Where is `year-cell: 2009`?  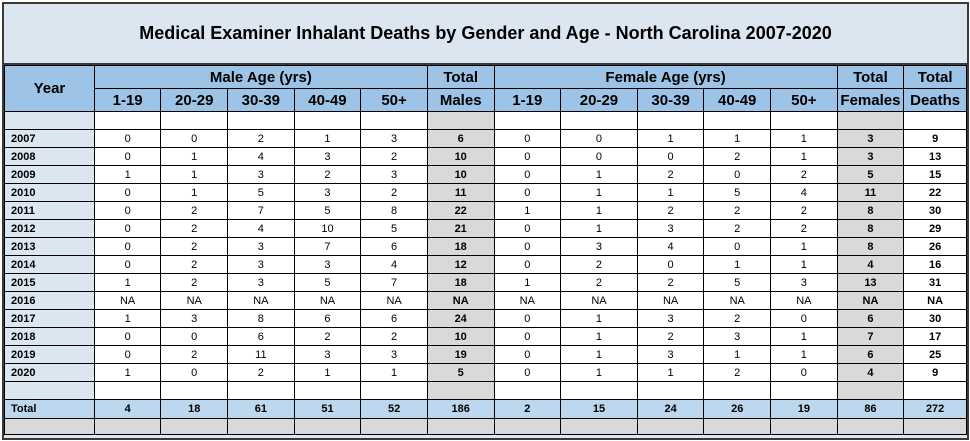 year-cell: 2009 is located at coordinates (49, 174).